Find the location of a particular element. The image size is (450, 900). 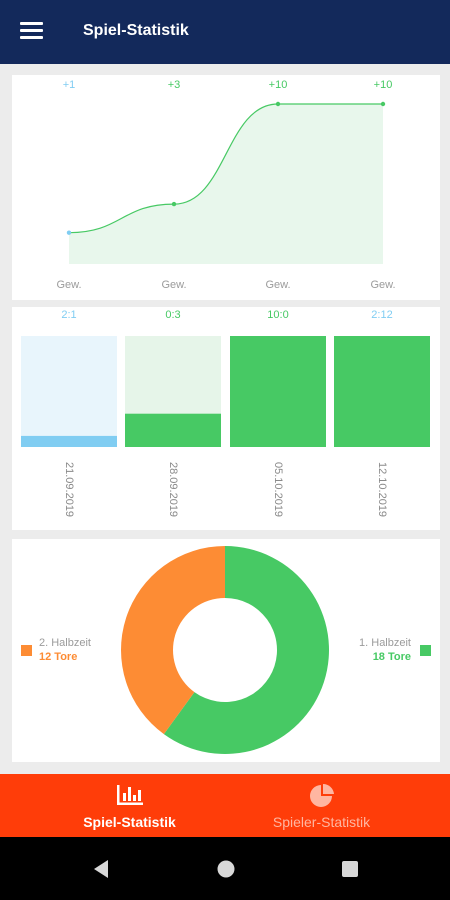

pie-chart-icon is located at coordinates (321, 795).